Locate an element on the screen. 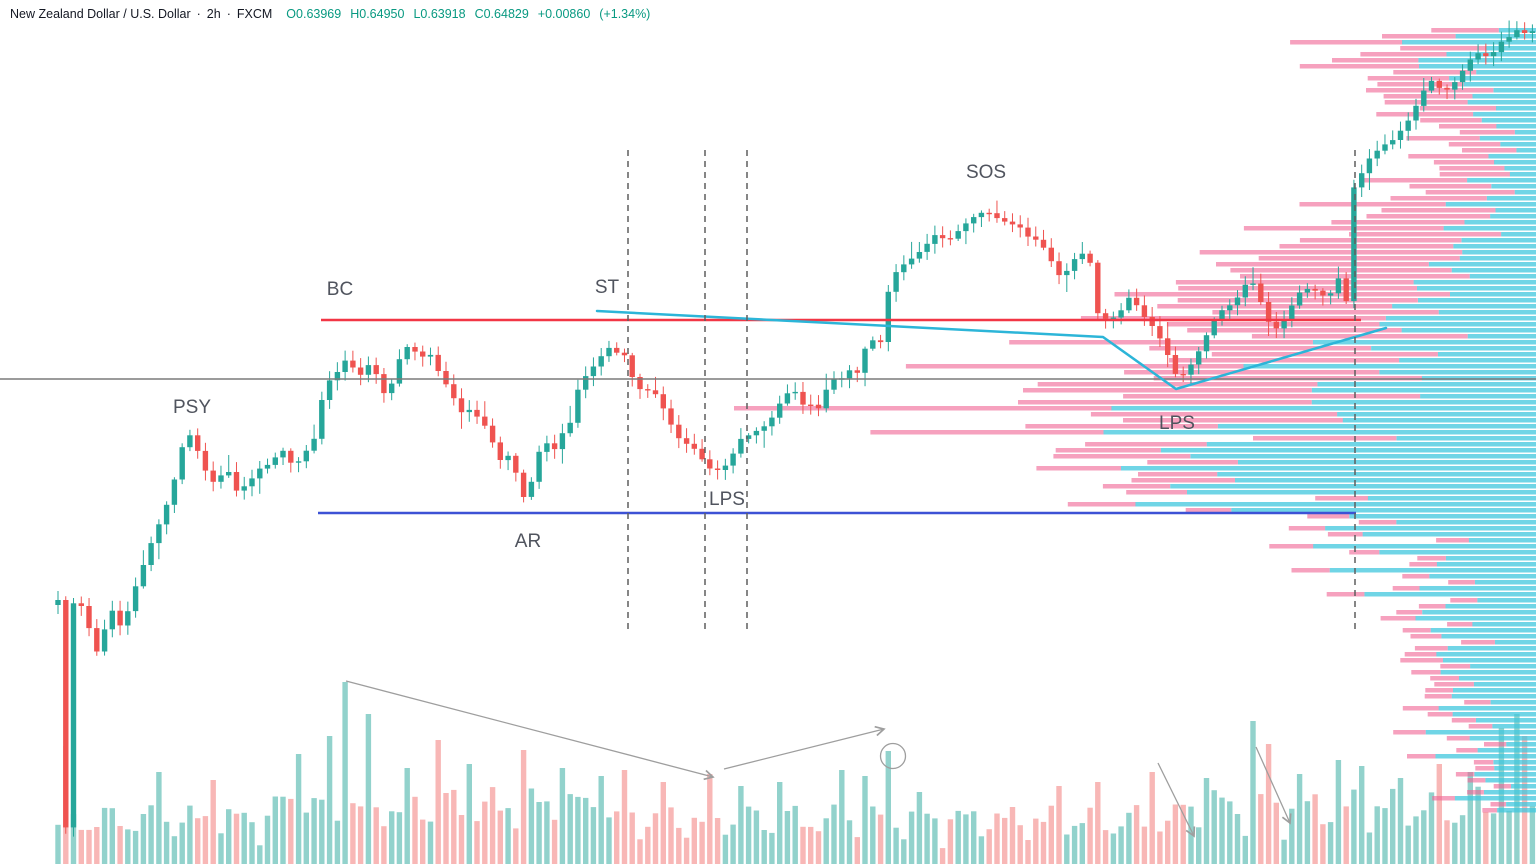 This screenshot has height=864, width=1536. volume-highlight-circle is located at coordinates (893, 756).